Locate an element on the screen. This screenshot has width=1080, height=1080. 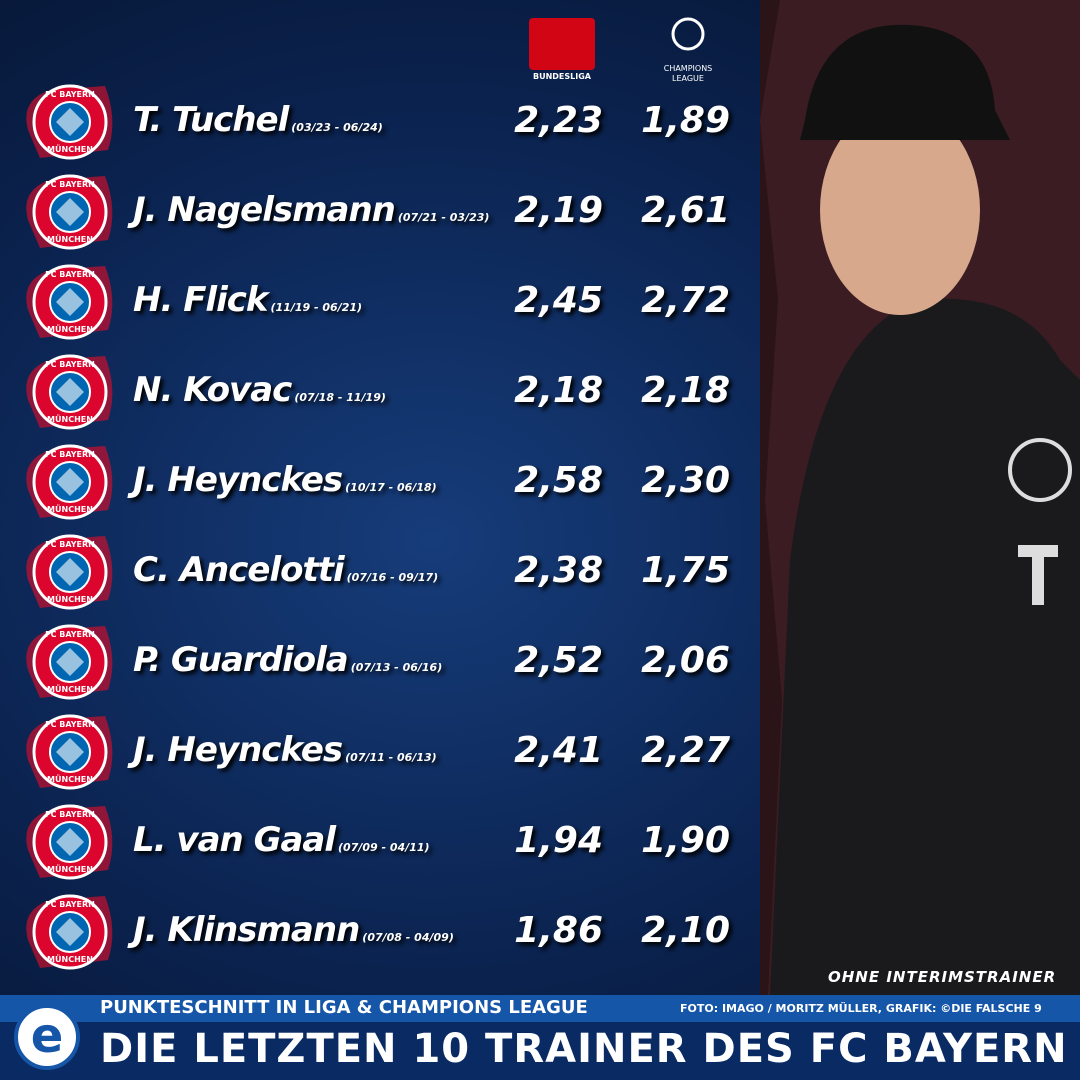
coach: P. Guardiola (07/13 - 06/16) is located at coordinates (287, 660).